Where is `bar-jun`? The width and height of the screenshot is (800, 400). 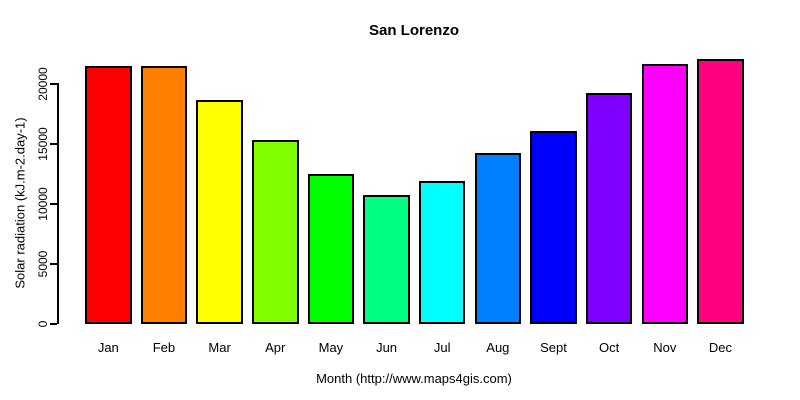 bar-jun is located at coordinates (386, 259).